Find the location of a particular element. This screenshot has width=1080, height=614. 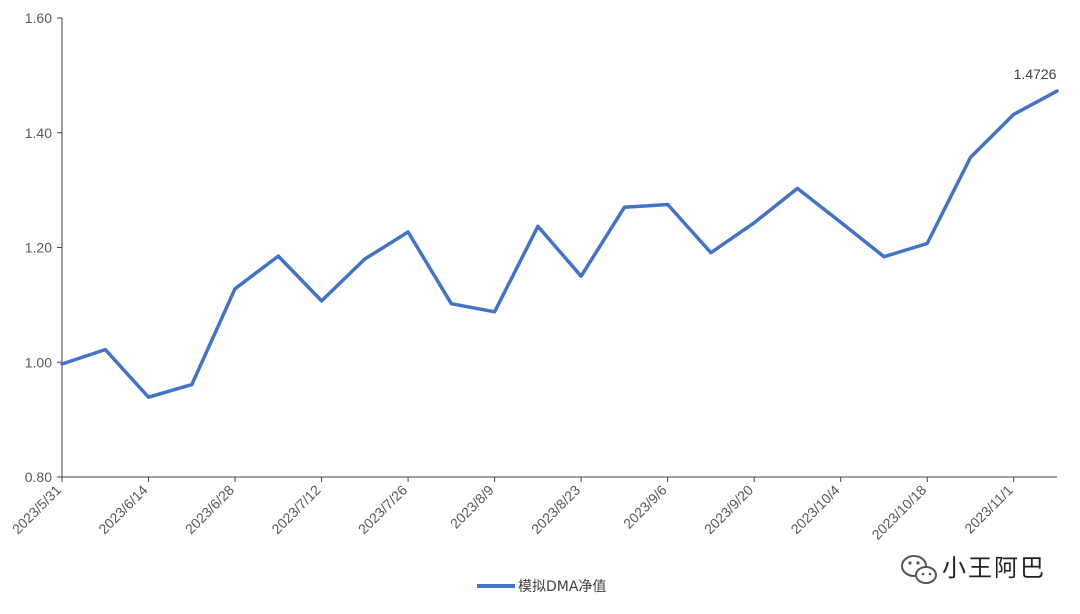

x-tick-label: 2023/6/28 is located at coordinates (210, 510).